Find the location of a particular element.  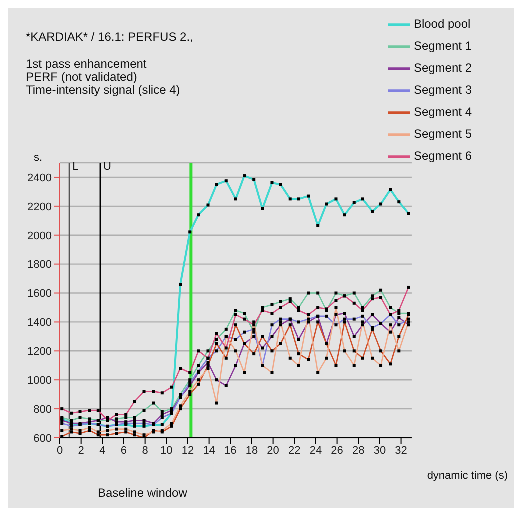

text: Baseline window is located at coordinates (143, 493).